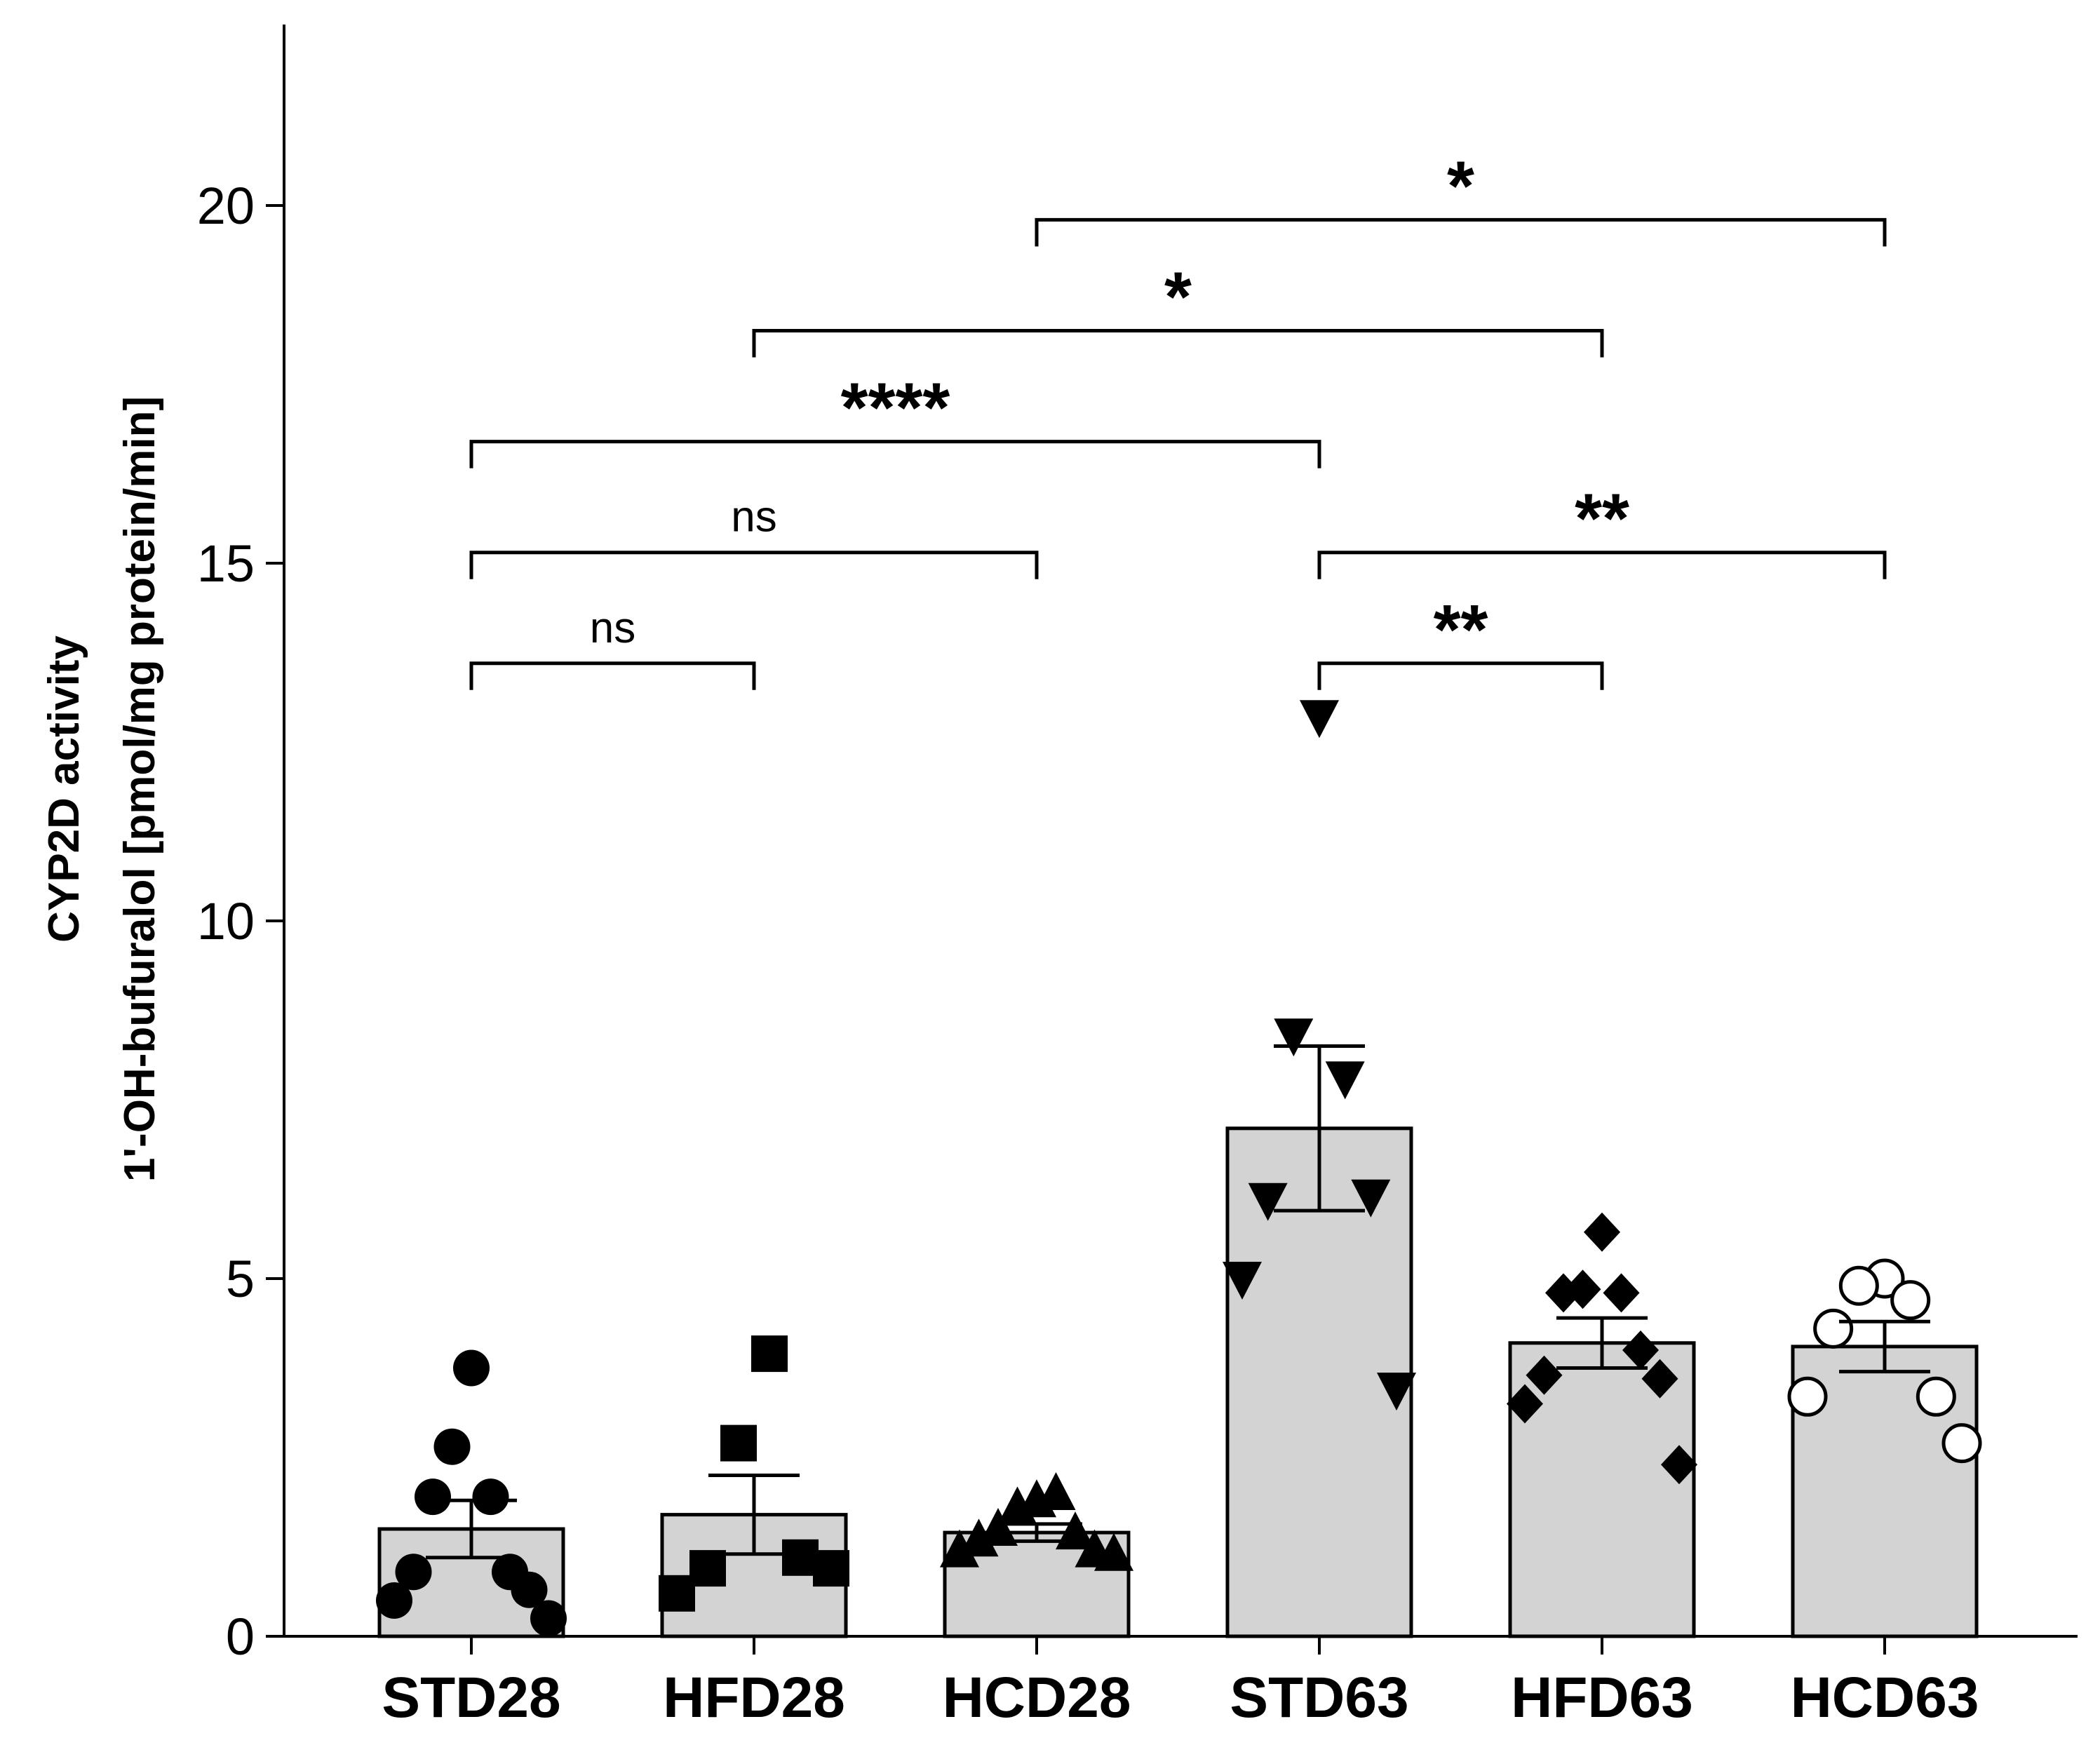 The height and width of the screenshot is (1745, 2100). Describe the element at coordinates (241, 1637) in the screenshot. I see `y-tick-label: 0` at that location.